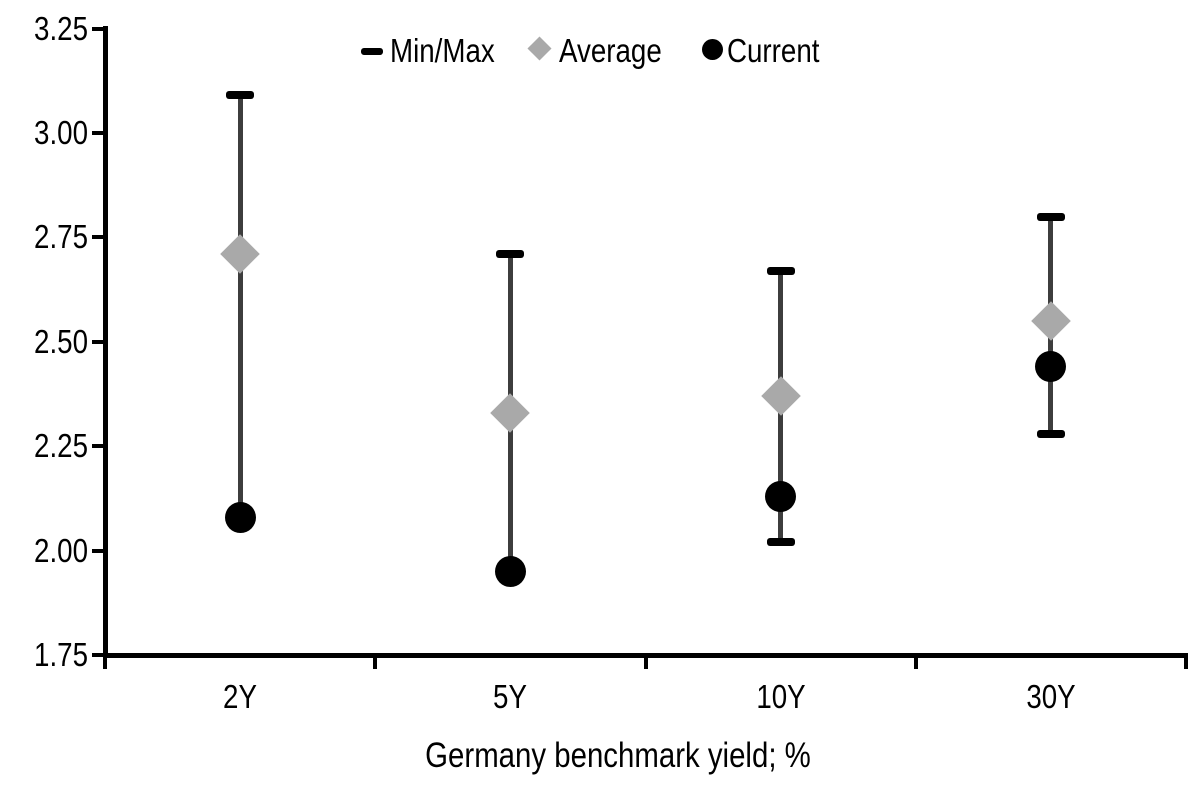 The height and width of the screenshot is (788, 1200). Describe the element at coordinates (372, 51) in the screenshot. I see `minmax-legend-dash-icon` at that location.